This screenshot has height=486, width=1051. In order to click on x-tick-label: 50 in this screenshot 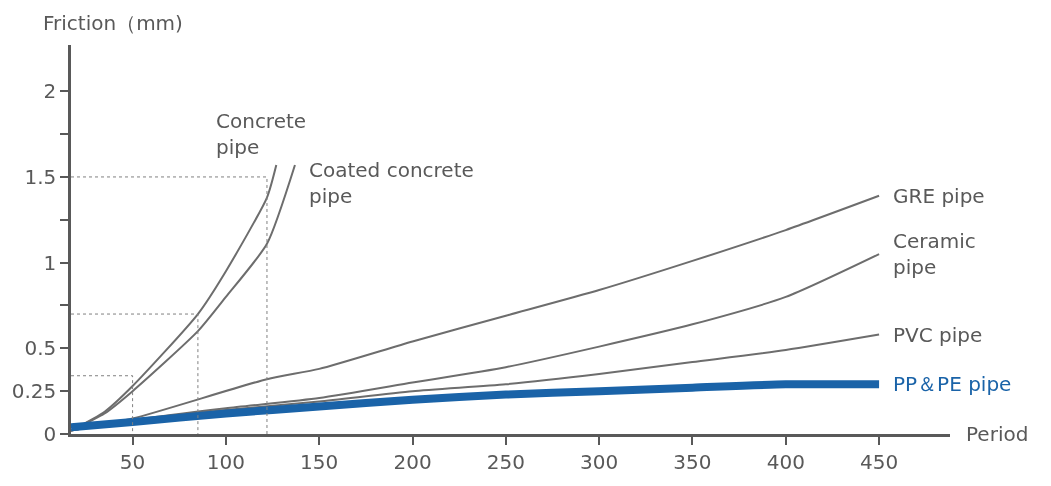, I will do `click(132, 461)`.